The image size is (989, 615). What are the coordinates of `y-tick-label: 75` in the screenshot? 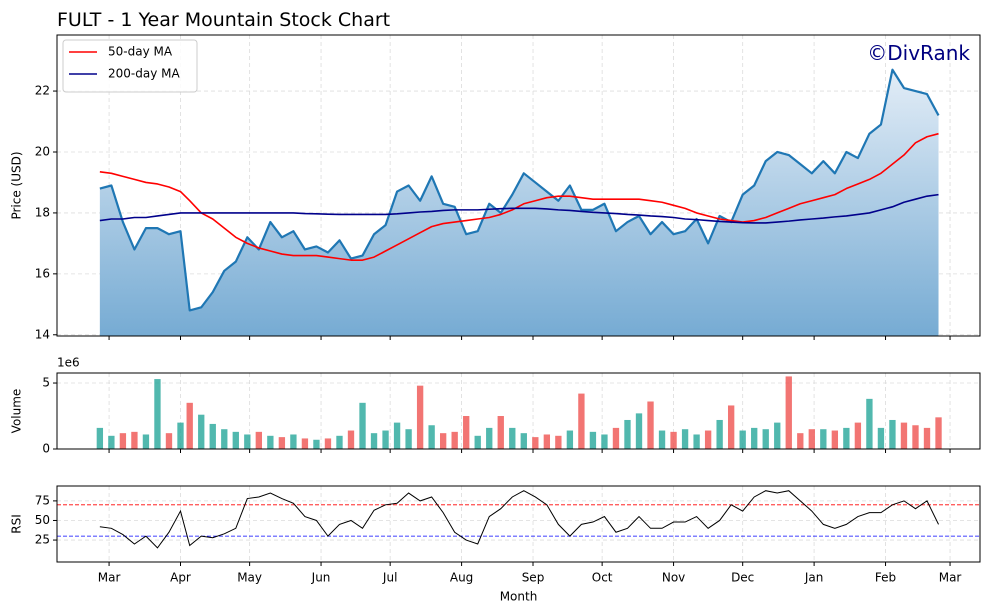 It's located at (42, 500).